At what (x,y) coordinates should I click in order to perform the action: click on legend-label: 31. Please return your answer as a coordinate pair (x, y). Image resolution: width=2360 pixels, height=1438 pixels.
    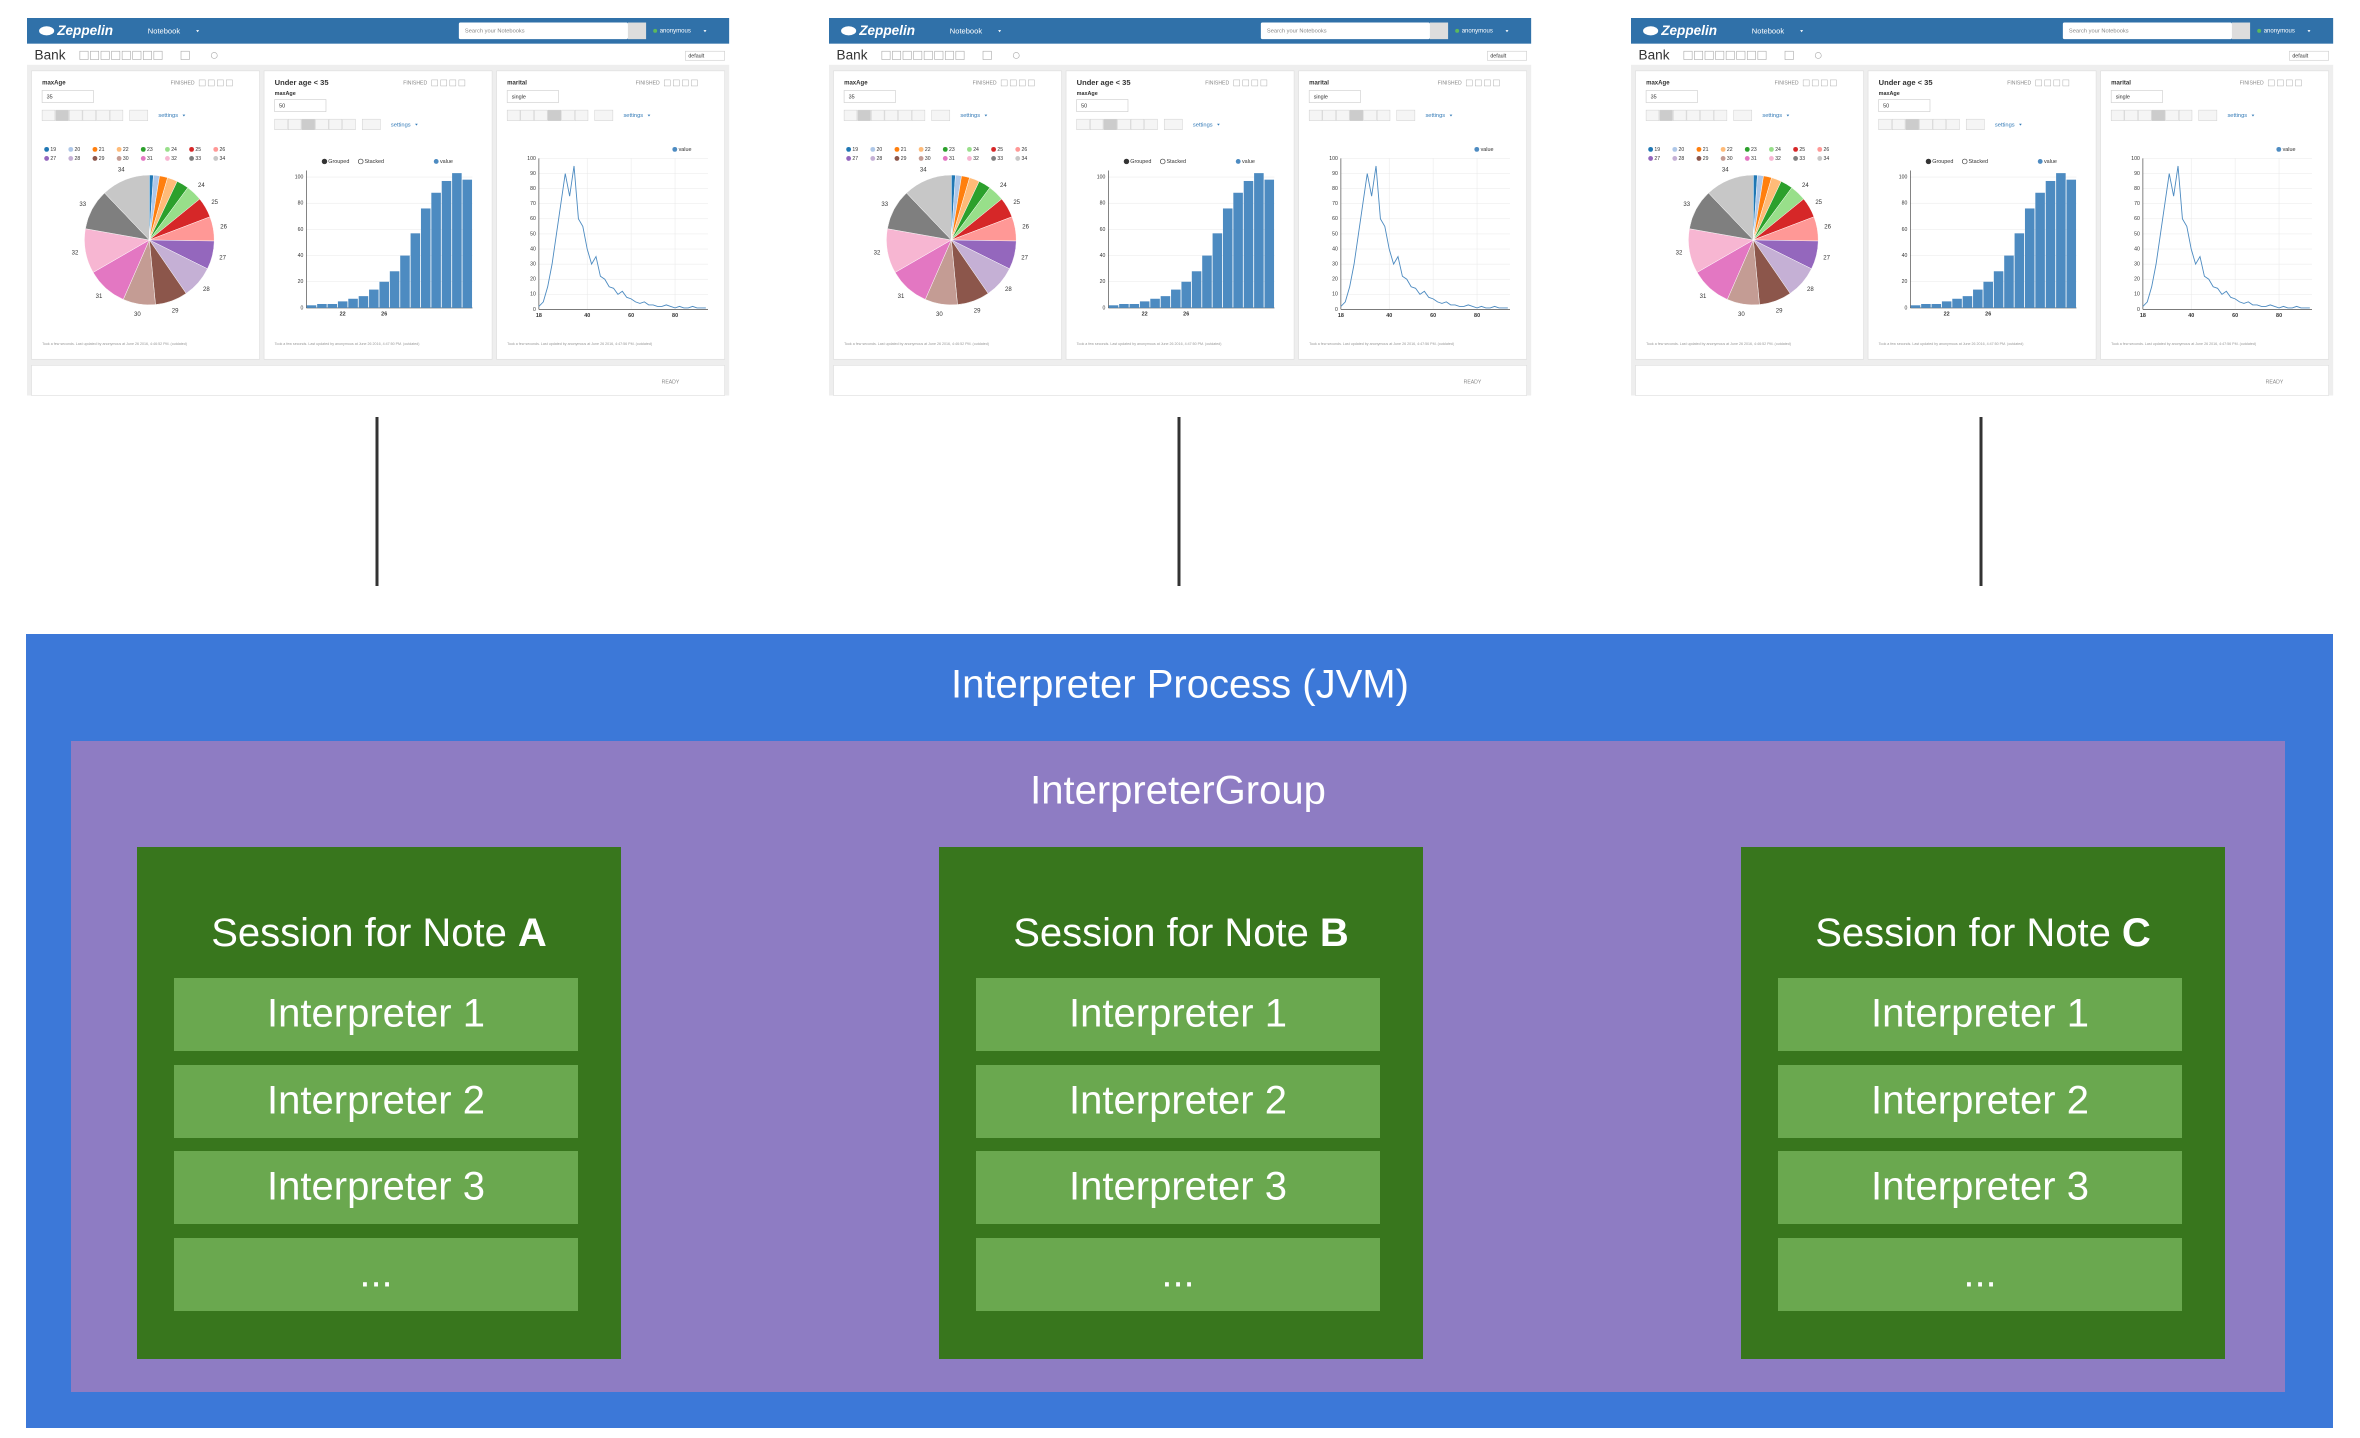
    Looking at the image, I should click on (952, 159).